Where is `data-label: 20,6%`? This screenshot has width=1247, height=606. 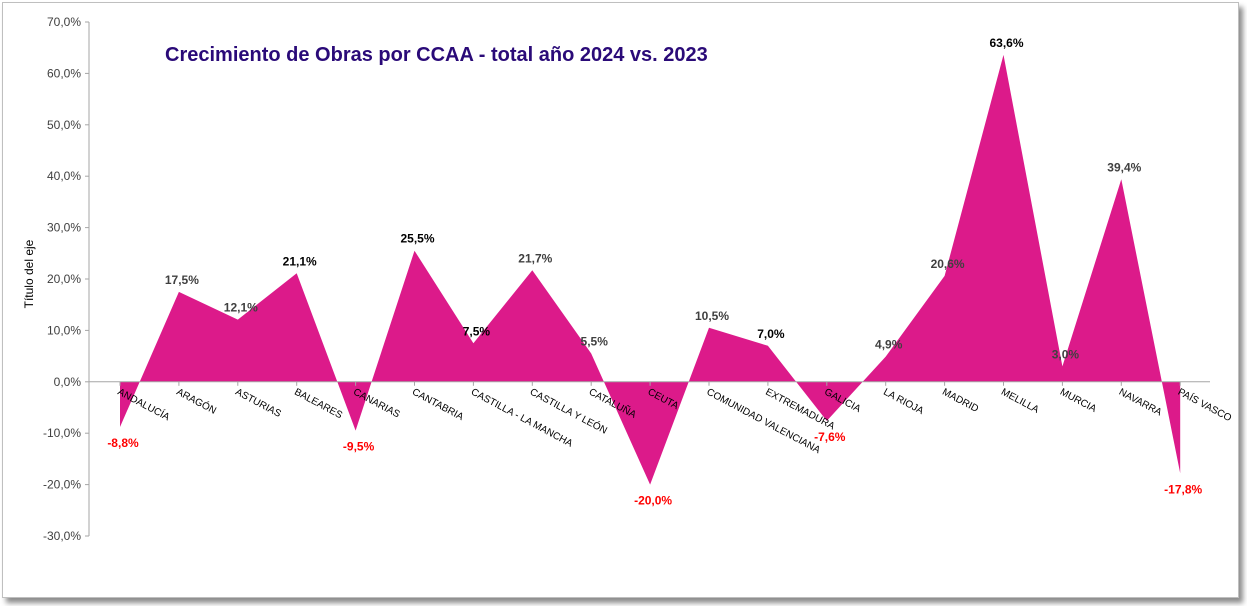
data-label: 20,6% is located at coordinates (948, 264).